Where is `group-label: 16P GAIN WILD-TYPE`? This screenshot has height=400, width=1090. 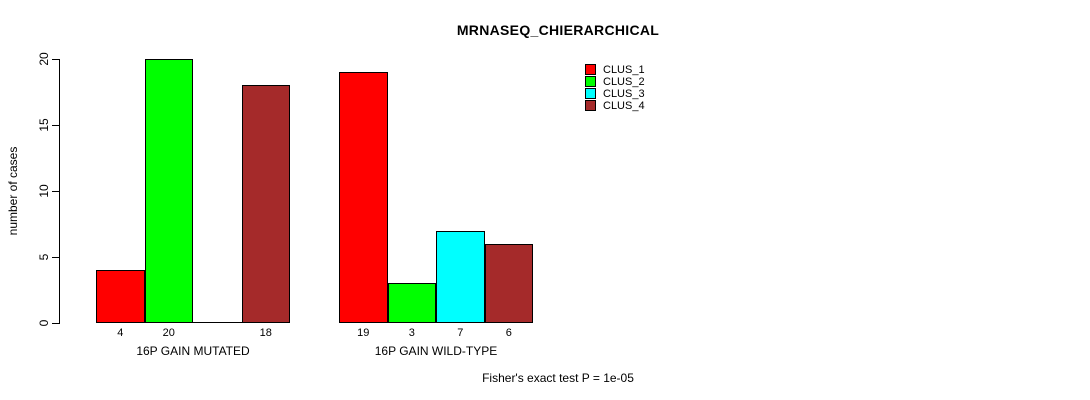 group-label: 16P GAIN WILD-TYPE is located at coordinates (436, 351).